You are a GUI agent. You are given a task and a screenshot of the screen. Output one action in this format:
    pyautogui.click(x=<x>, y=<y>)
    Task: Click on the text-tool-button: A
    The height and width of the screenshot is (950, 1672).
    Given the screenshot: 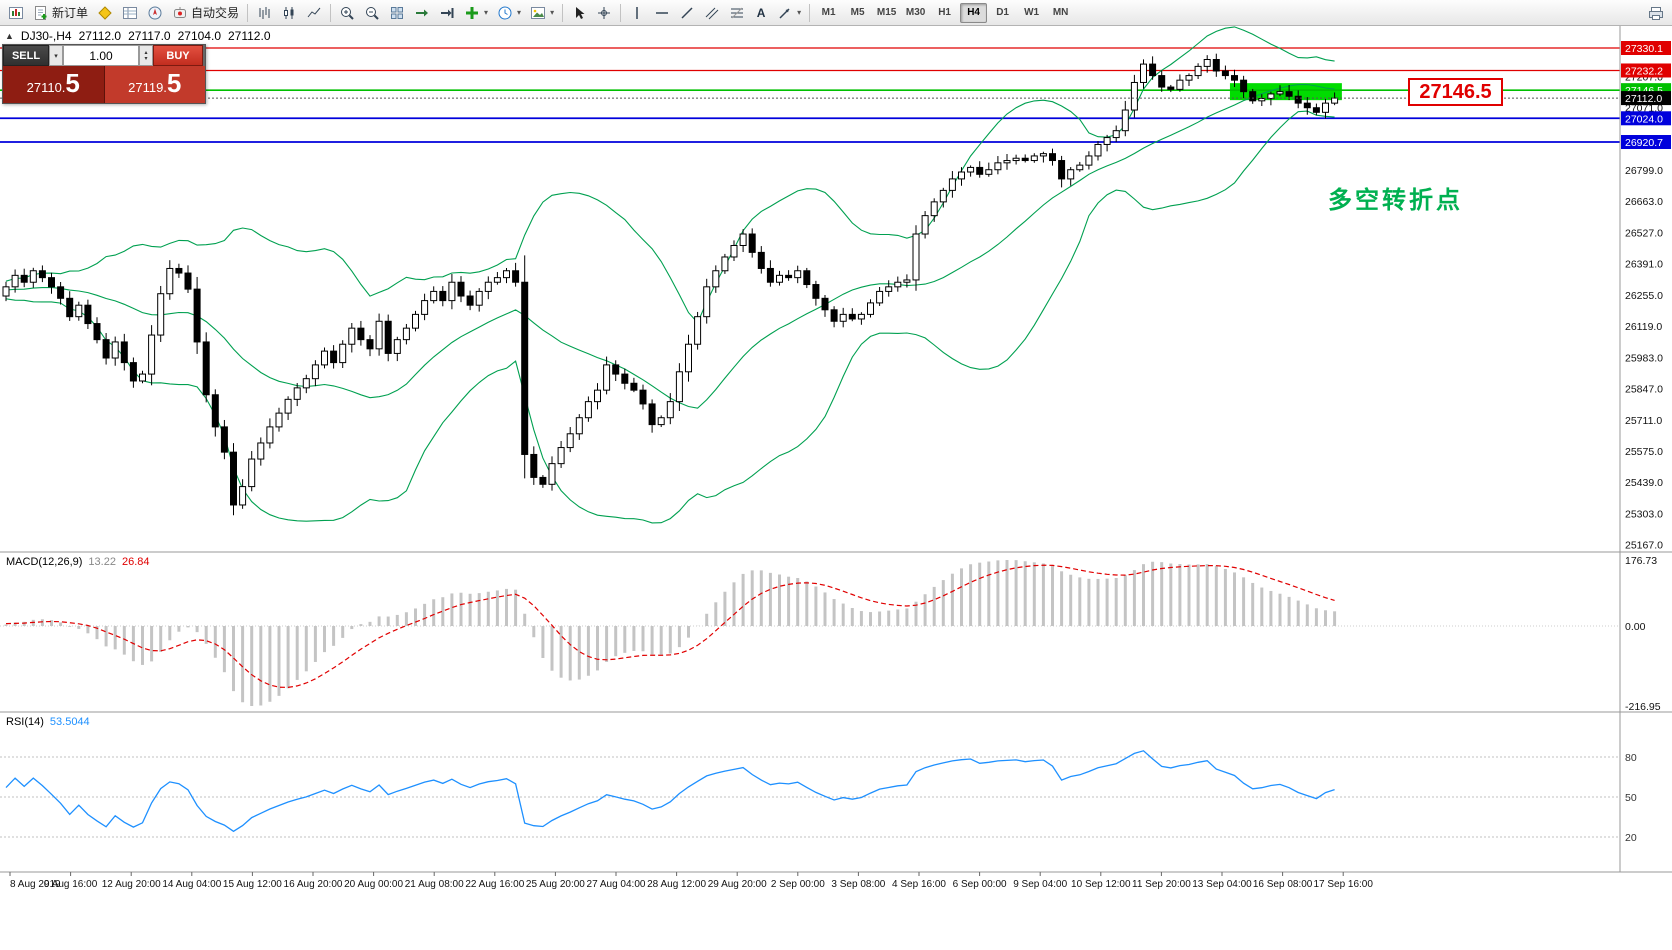 What is the action you would take?
    pyautogui.click(x=761, y=13)
    